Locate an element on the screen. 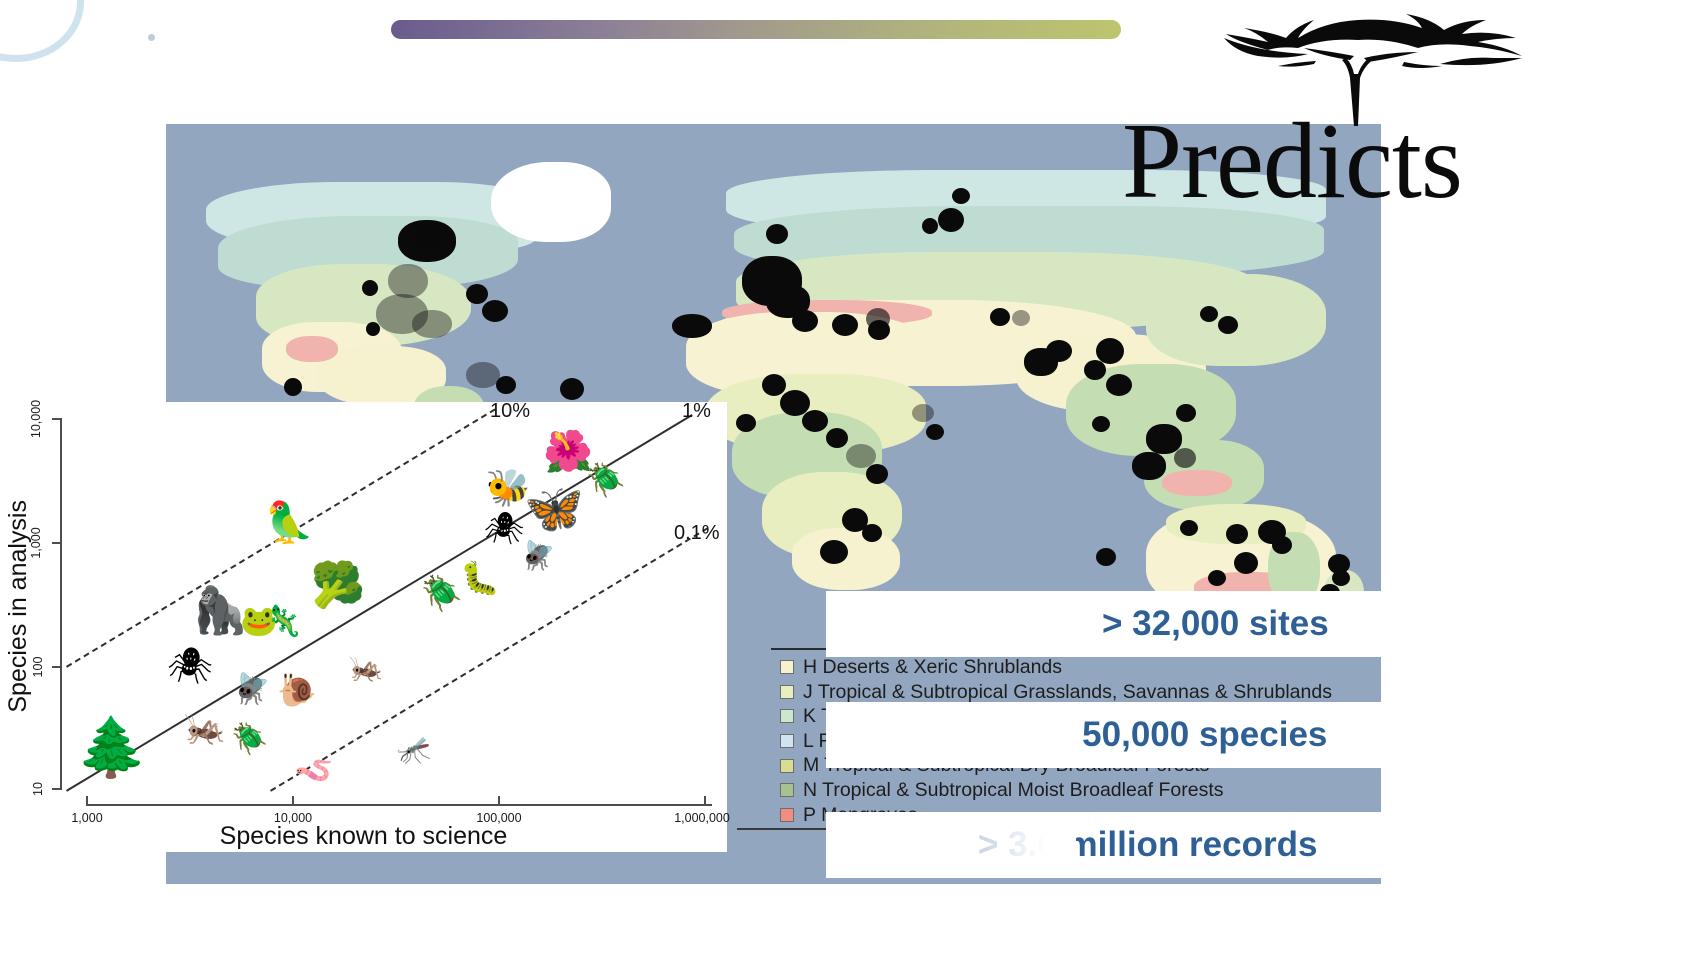  legend-swatch-n is located at coordinates (787, 790).